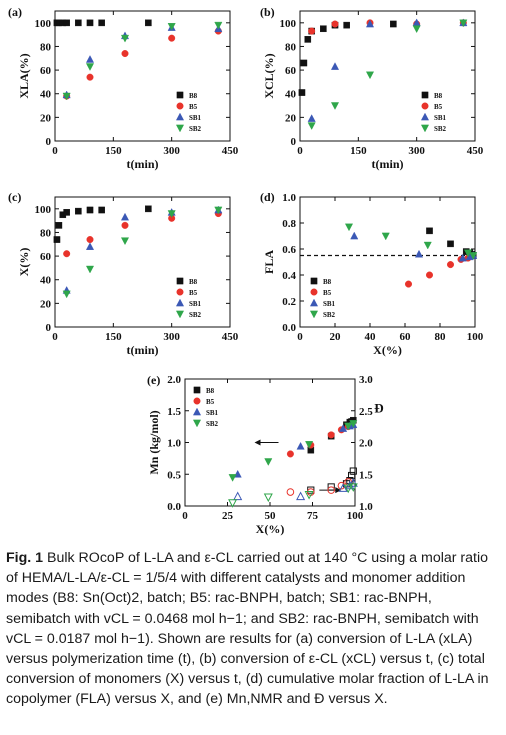 Image resolution: width=506 pixels, height=735 pixels. What do you see at coordinates (113, 151) in the screenshot?
I see `x-tick-label: 150` at bounding box center [113, 151].